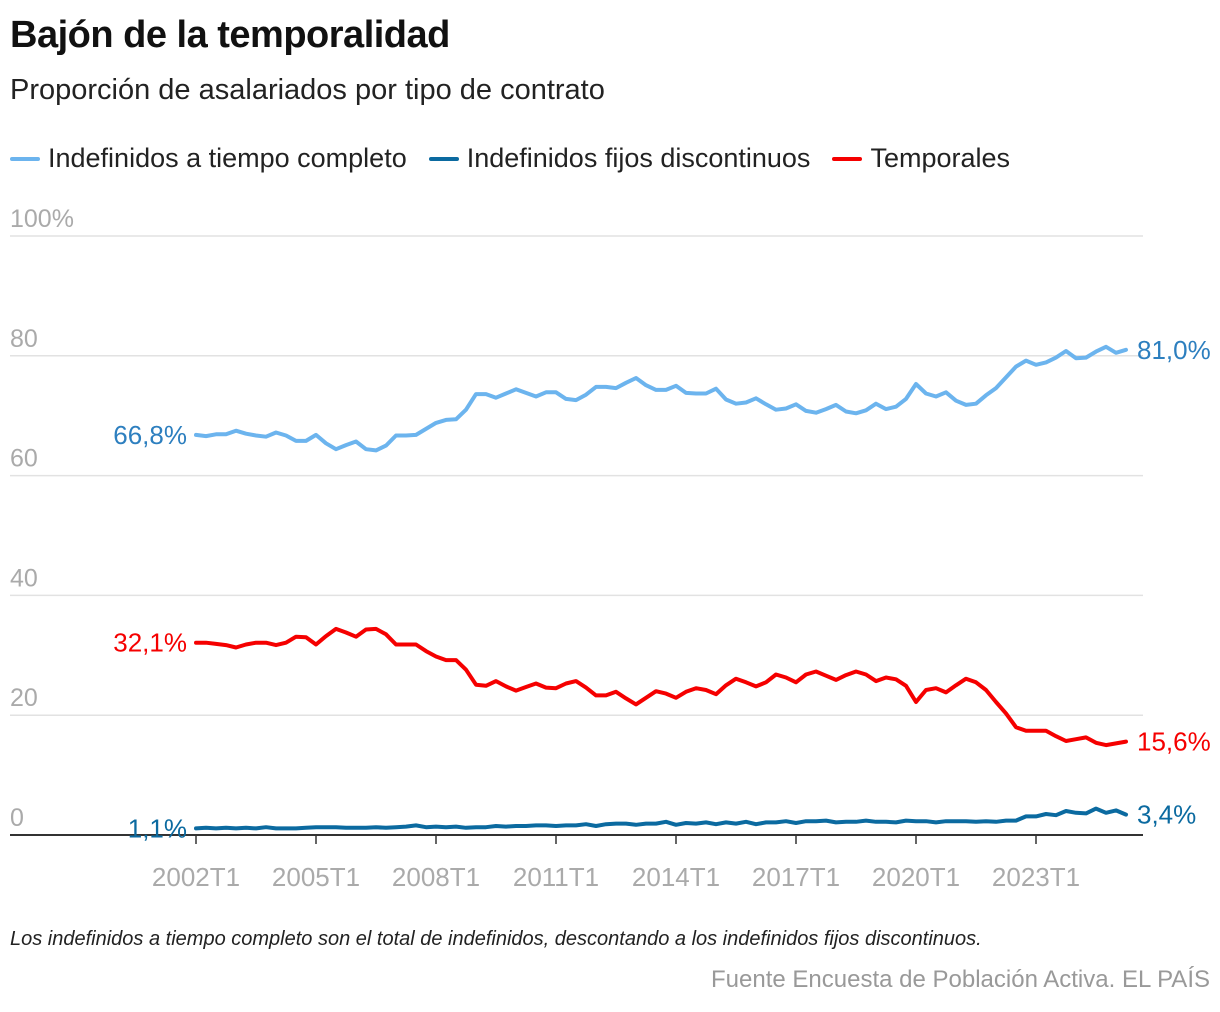 The image size is (1220, 1012). I want to click on x-tick-label: 2008T1, so click(436, 877).